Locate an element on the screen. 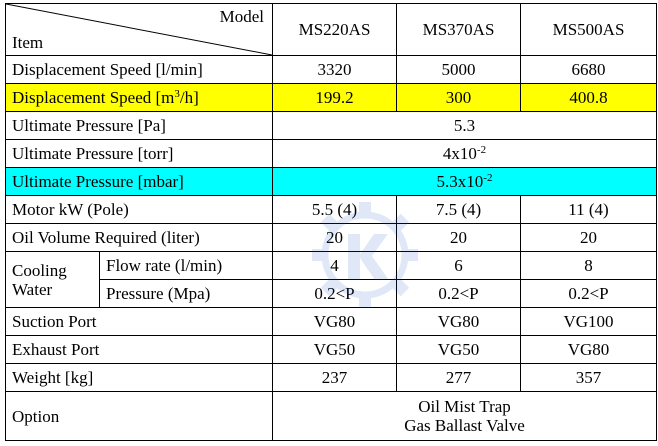  cell-value: 6 is located at coordinates (458, 265).